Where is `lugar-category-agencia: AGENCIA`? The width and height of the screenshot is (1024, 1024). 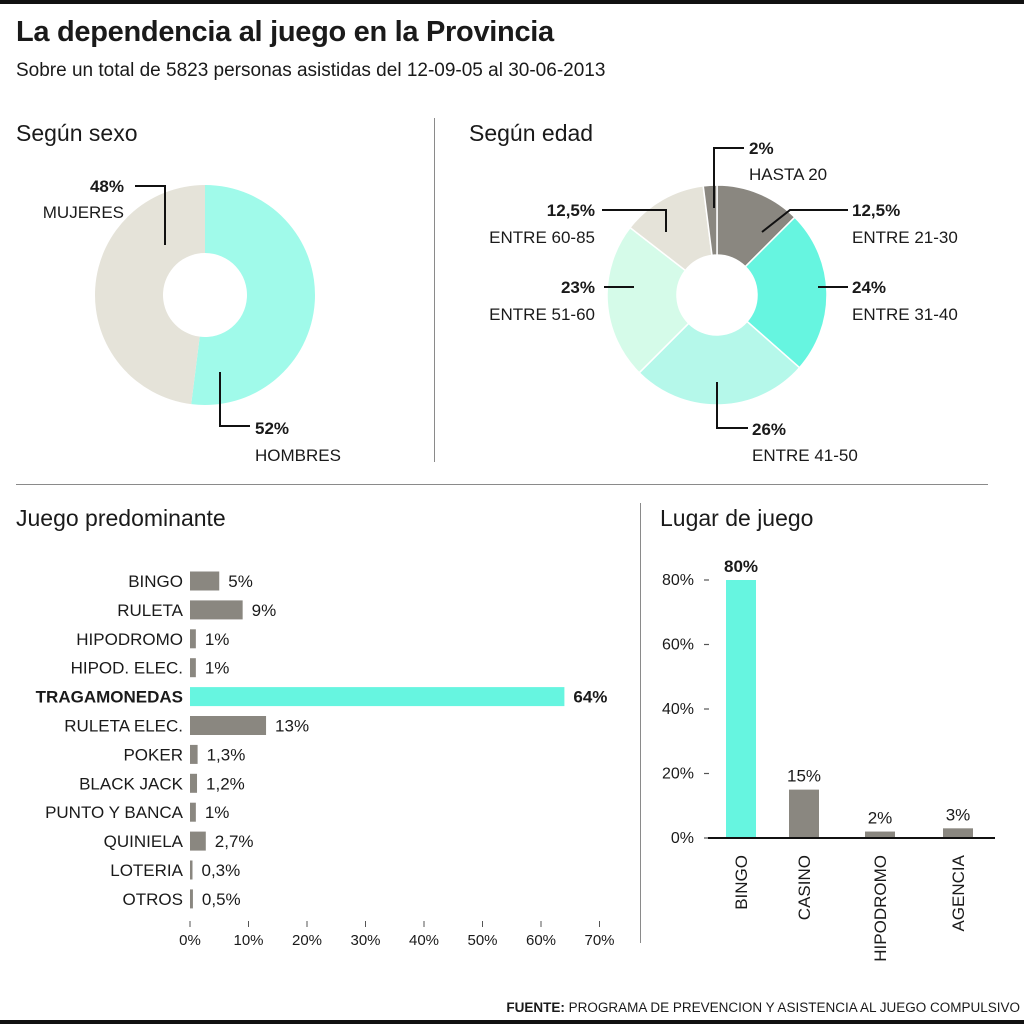
lugar-category-agencia: AGENCIA is located at coordinates (958, 892).